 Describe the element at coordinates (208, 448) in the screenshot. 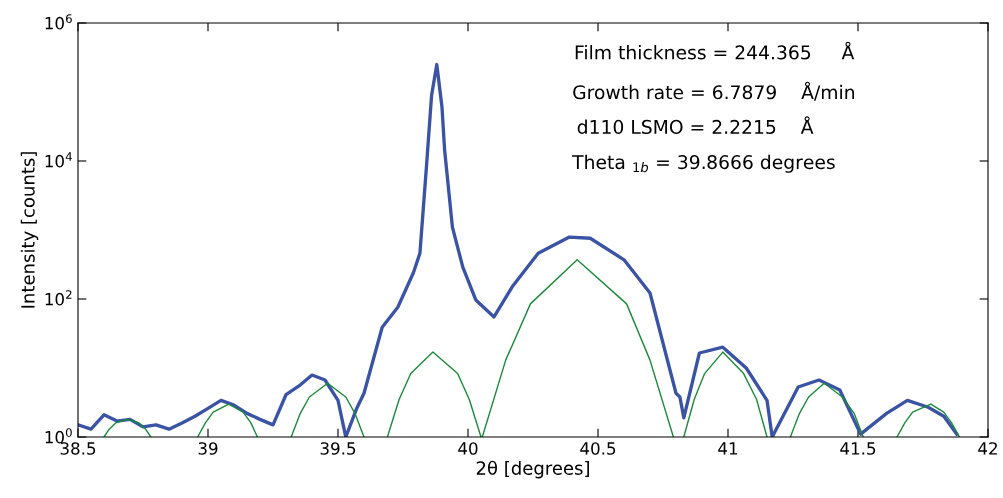

I see `x-tick-label: 39` at that location.